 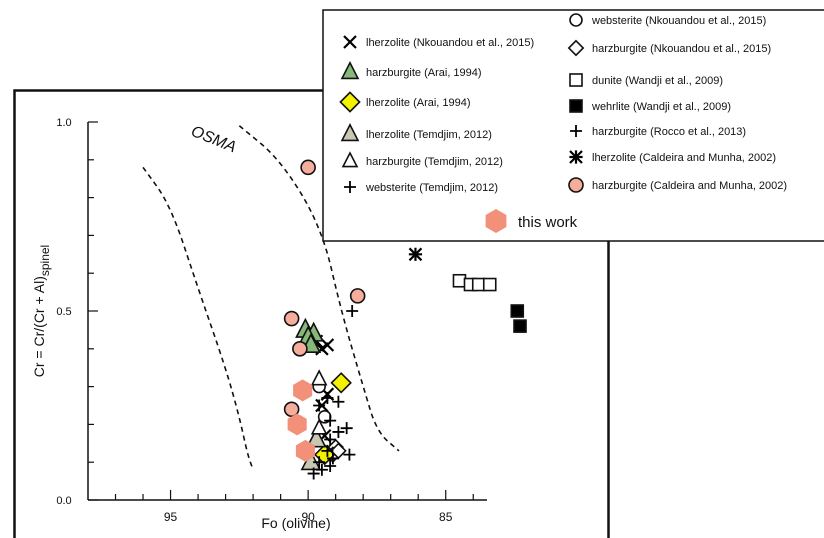 What do you see at coordinates (319, 288) in the screenshot?
I see `osma-curve-right` at bounding box center [319, 288].